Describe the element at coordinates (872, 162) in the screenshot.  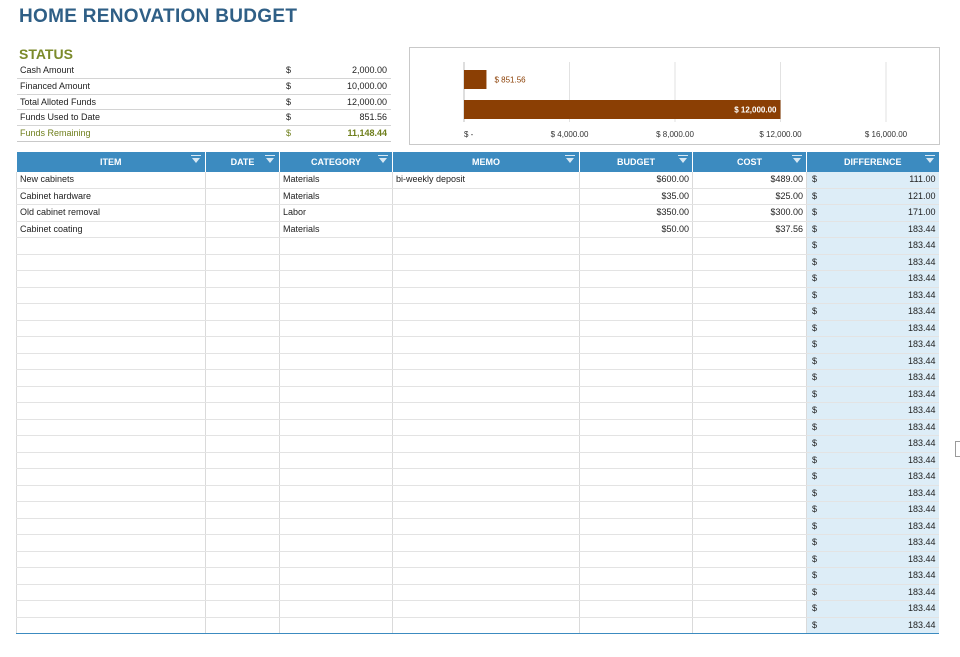
I see `column-header-difference: DIFFERENCE` at that location.